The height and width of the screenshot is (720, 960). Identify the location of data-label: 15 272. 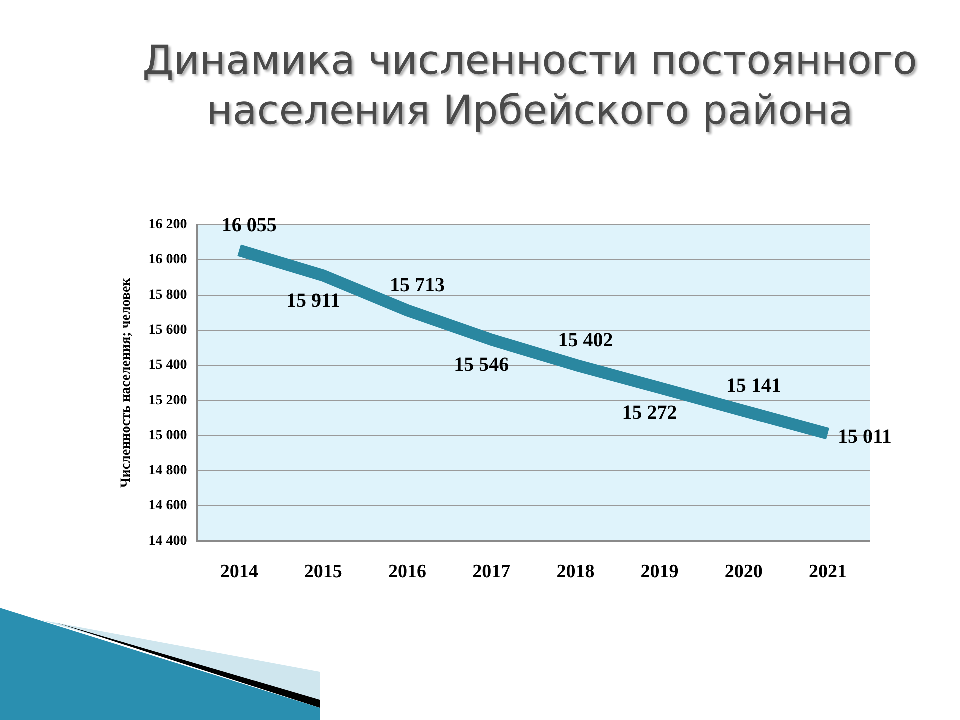
(650, 413).